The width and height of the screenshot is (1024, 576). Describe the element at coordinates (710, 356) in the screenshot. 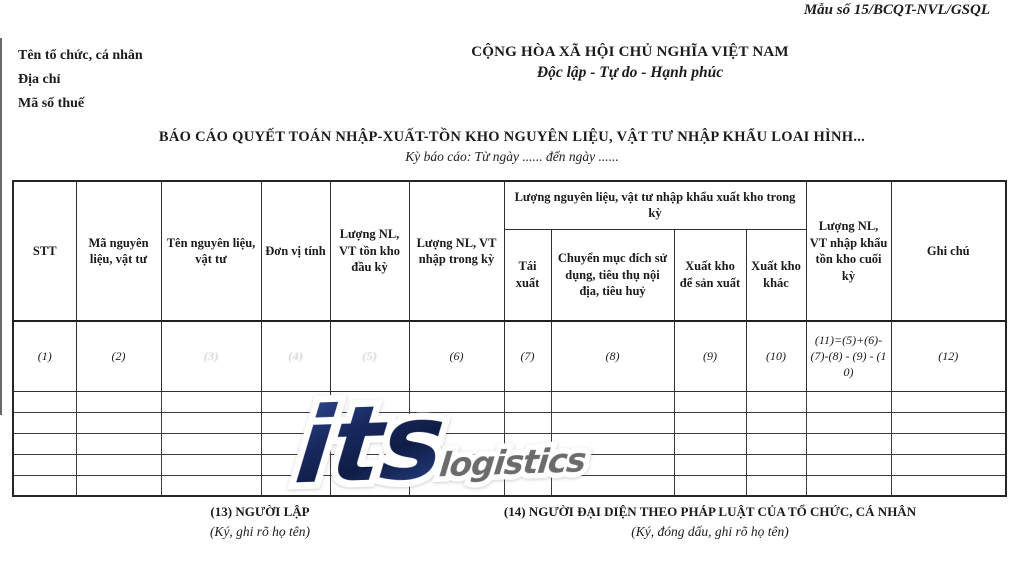

I see `index-cell: (9)` at that location.